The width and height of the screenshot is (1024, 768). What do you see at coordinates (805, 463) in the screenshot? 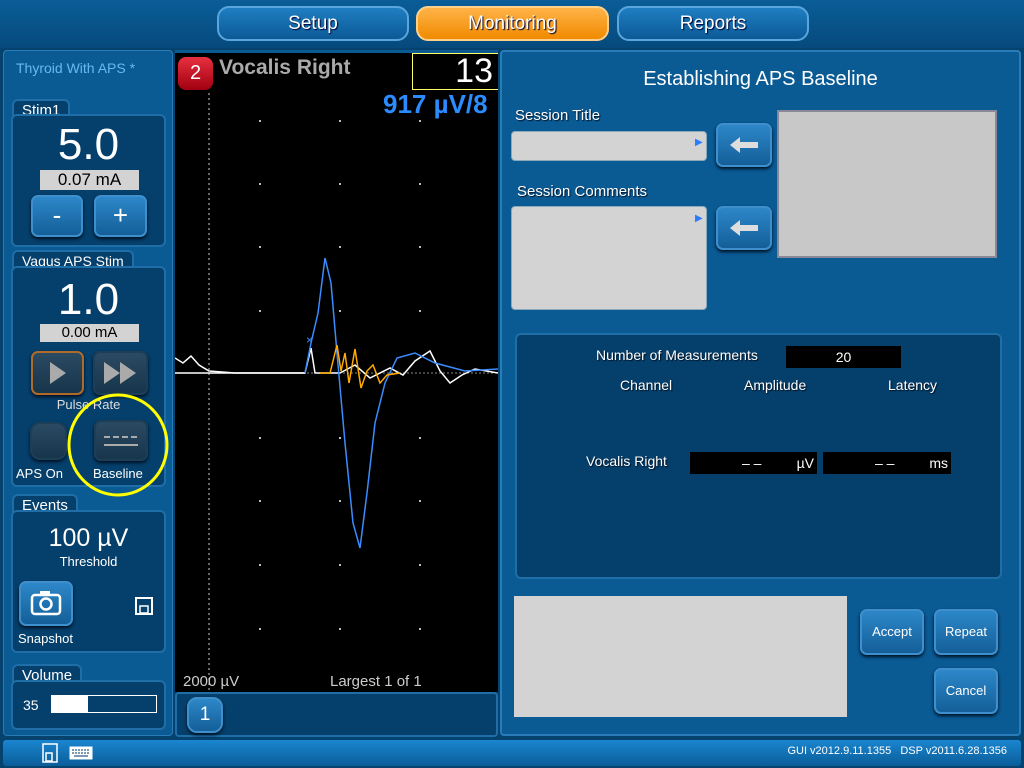
I see `amplitude-unit: µV` at bounding box center [805, 463].